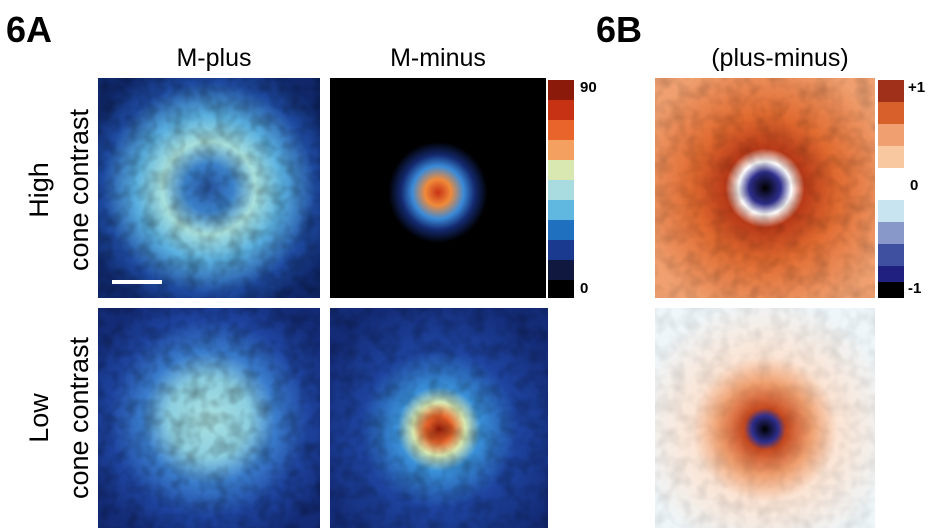 The image size is (938, 528). What do you see at coordinates (438, 58) in the screenshot?
I see `column-title: M-minus` at bounding box center [438, 58].